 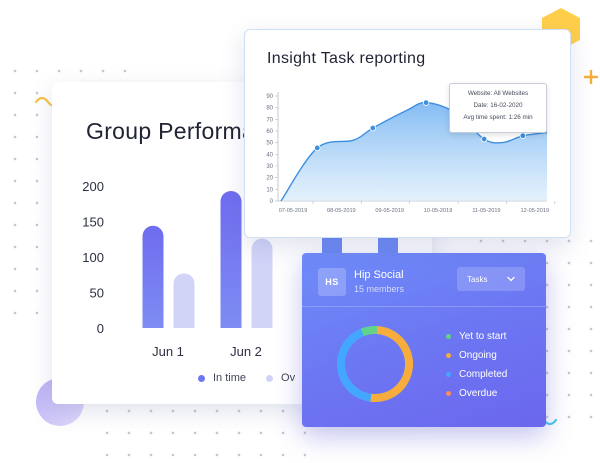 What do you see at coordinates (591, 77) in the screenshot?
I see `plus-decoration` at bounding box center [591, 77].